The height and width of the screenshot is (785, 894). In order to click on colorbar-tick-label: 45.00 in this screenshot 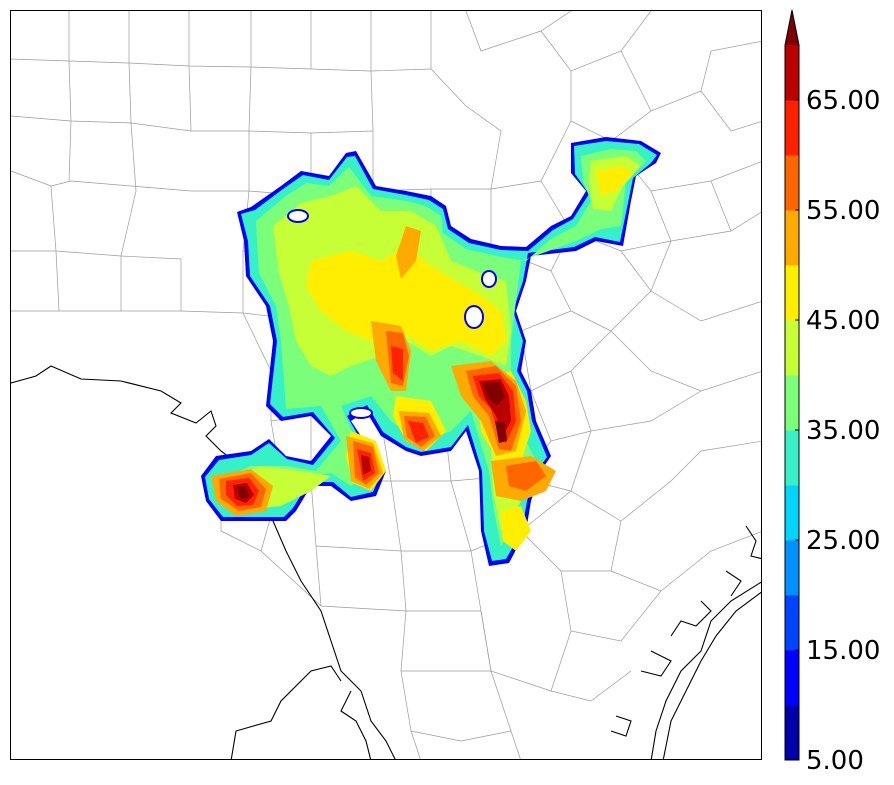, I will do `click(843, 321)`.